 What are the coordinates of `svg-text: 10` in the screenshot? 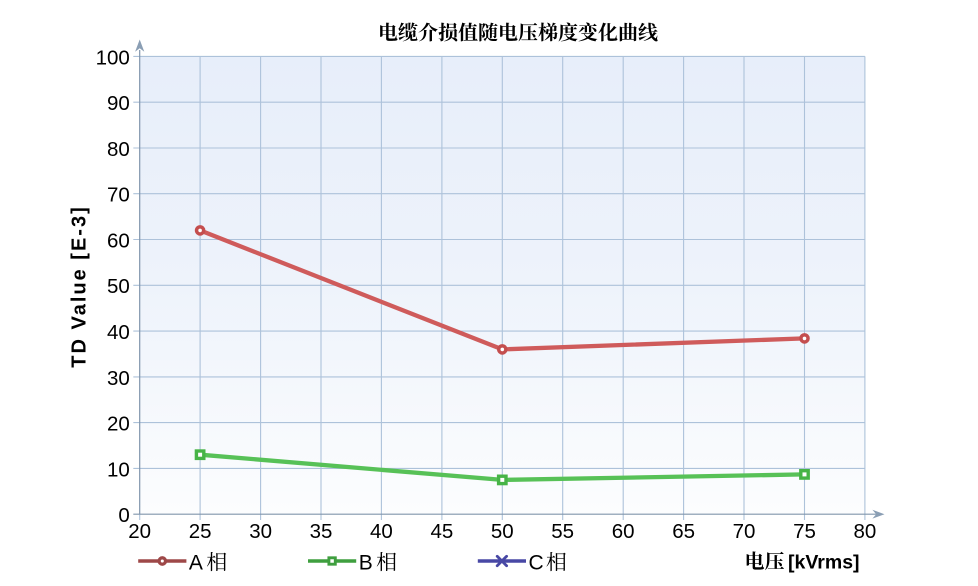 It's located at (118, 469).